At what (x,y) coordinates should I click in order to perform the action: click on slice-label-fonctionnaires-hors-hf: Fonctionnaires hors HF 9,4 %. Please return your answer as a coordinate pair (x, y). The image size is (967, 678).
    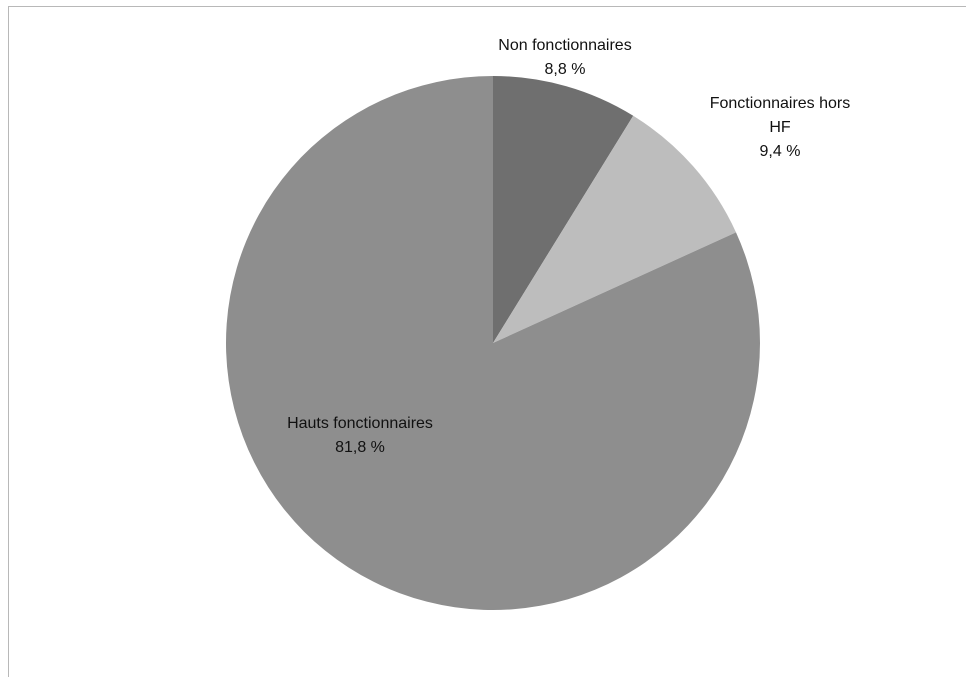
    Looking at the image, I should click on (780, 127).